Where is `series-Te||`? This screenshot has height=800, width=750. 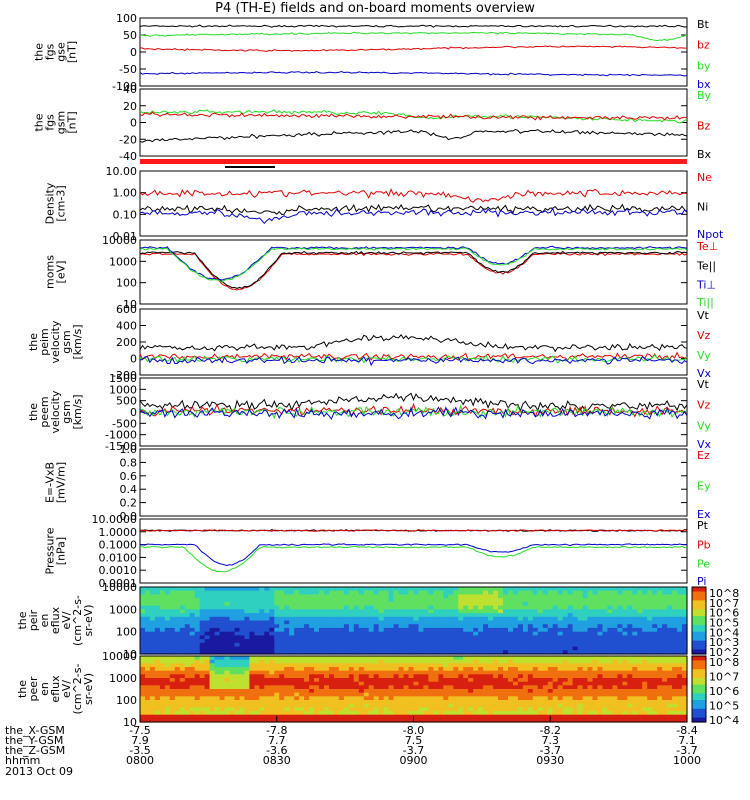
series-Te|| is located at coordinates (413, 269).